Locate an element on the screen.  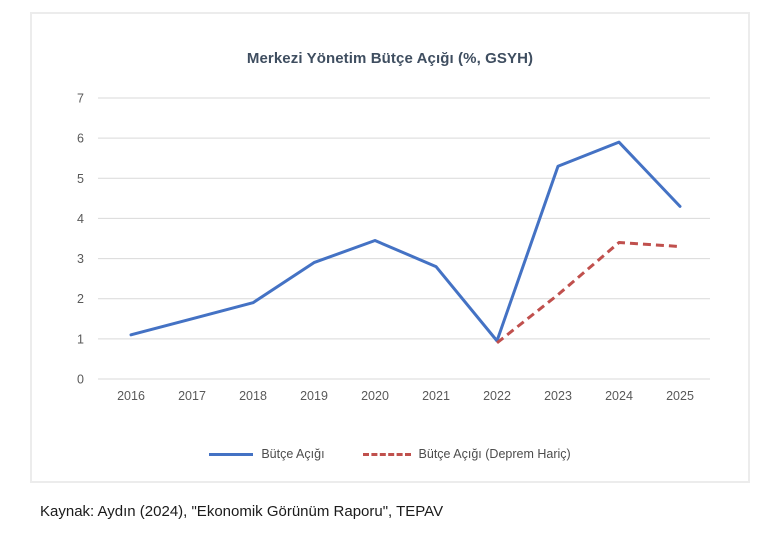
x-axis-tick-label: 2021 is located at coordinates (436, 396).